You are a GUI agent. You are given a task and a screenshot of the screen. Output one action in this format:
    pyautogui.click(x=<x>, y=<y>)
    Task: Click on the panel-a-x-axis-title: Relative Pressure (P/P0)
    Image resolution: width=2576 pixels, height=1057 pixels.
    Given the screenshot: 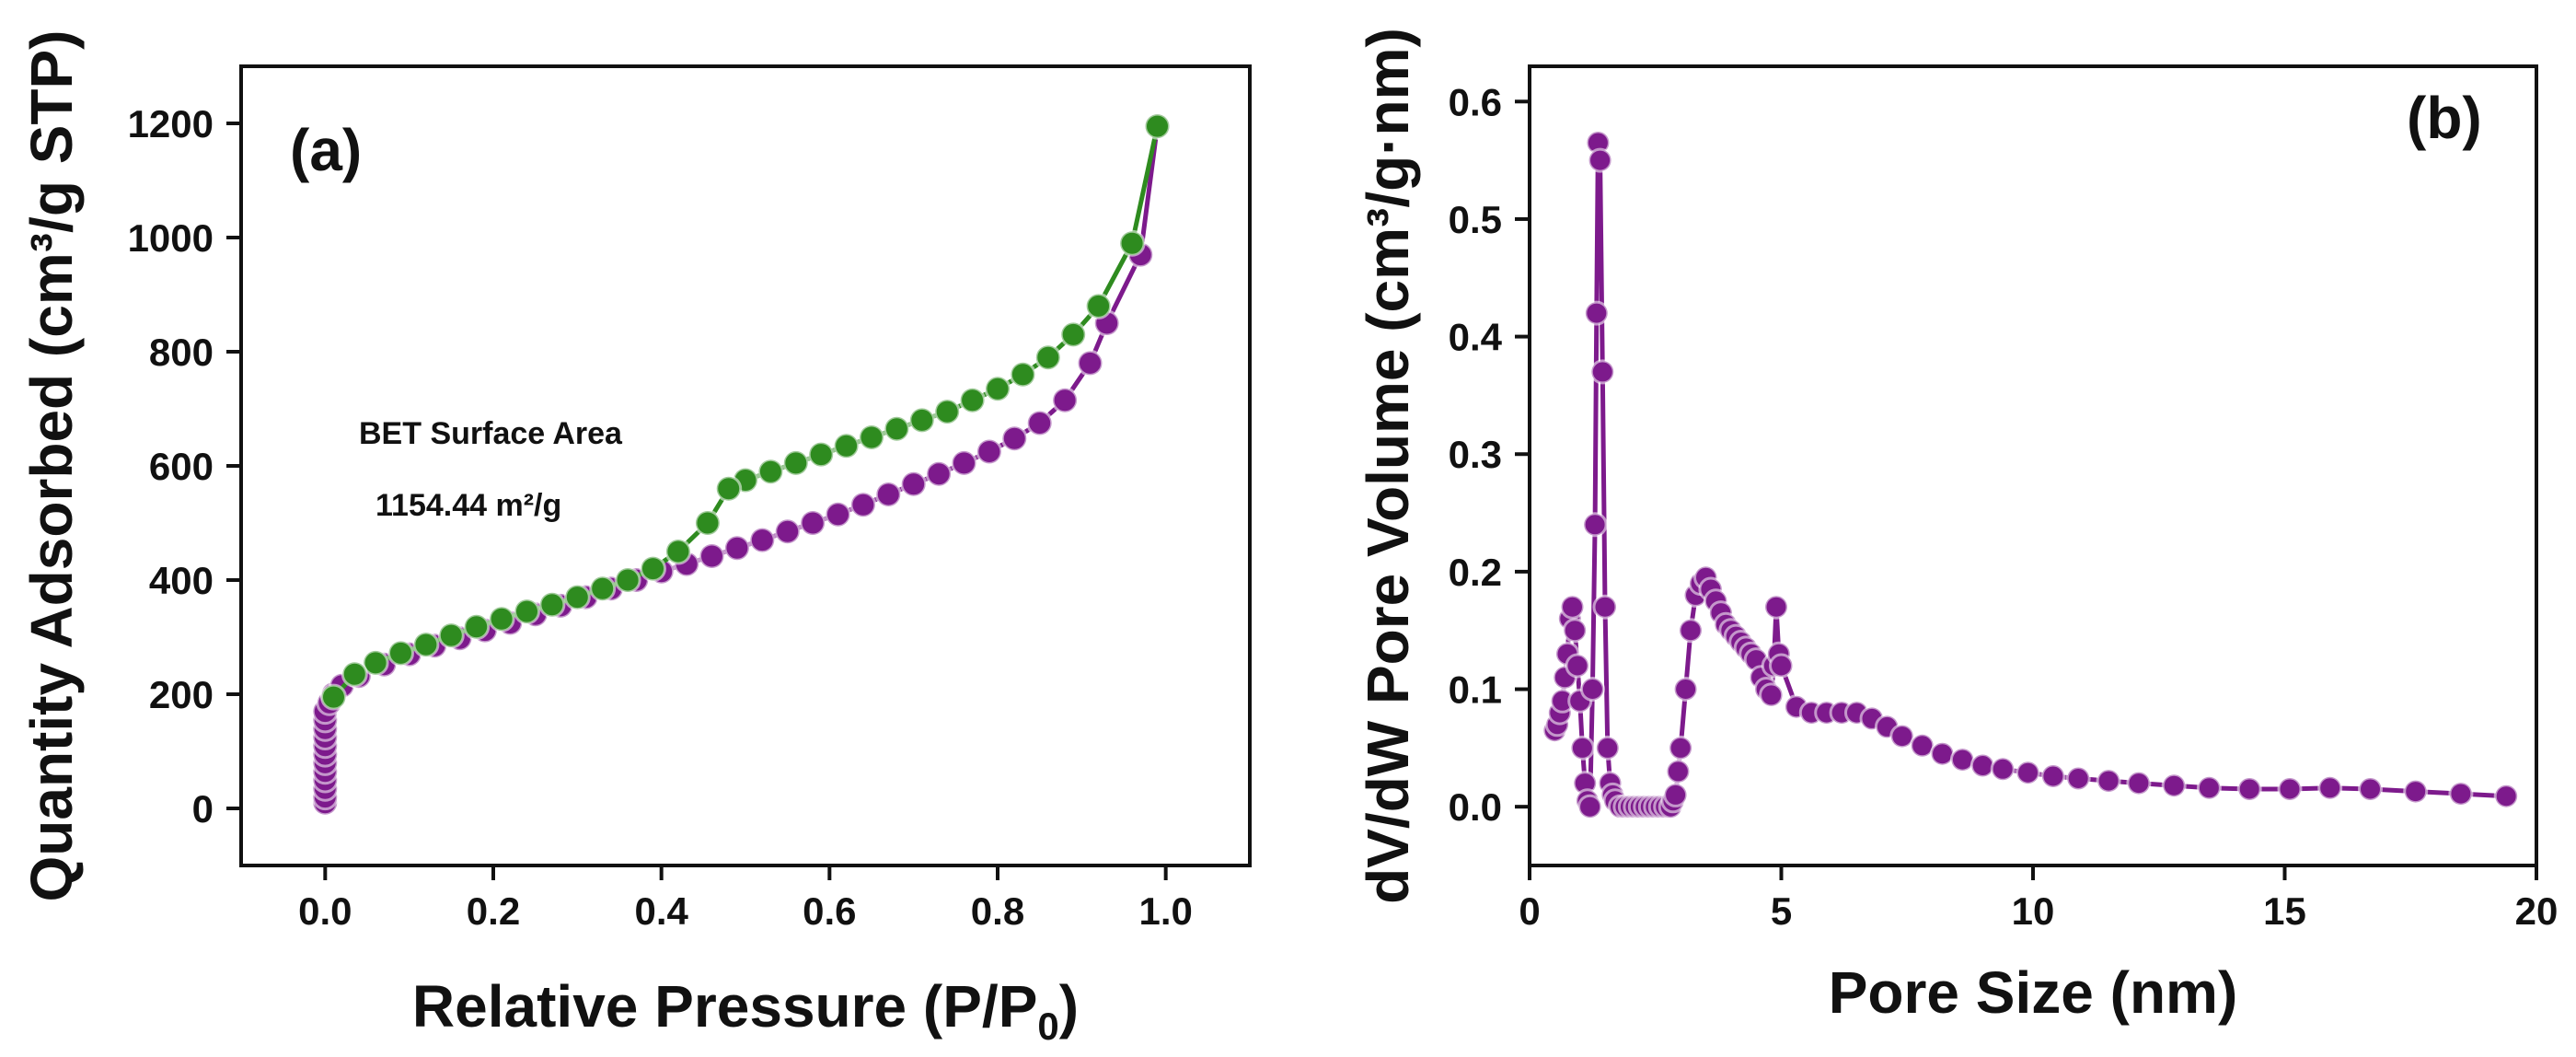 What is the action you would take?
    pyautogui.click(x=745, y=1010)
    